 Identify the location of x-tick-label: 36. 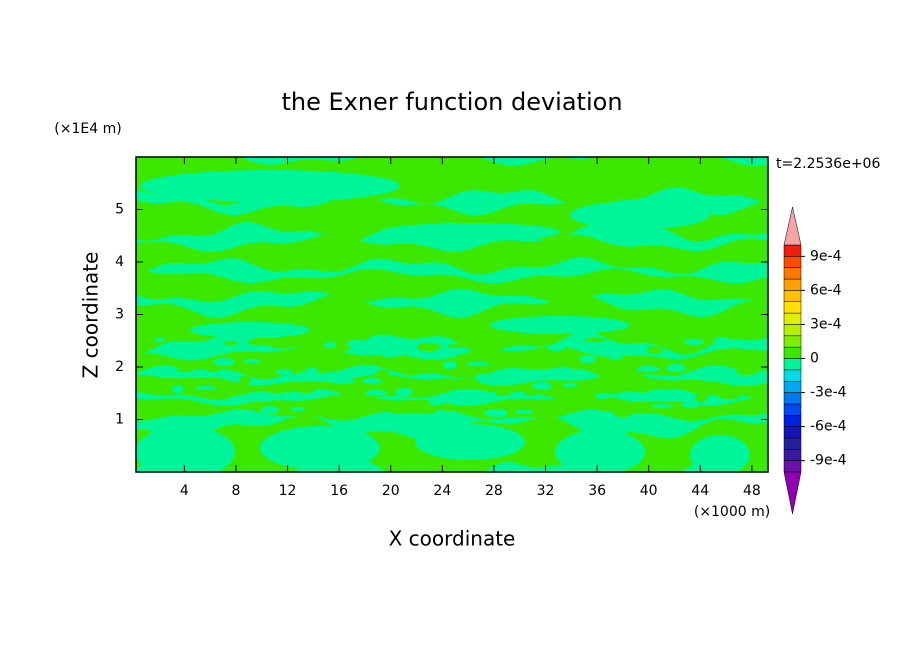
(597, 491).